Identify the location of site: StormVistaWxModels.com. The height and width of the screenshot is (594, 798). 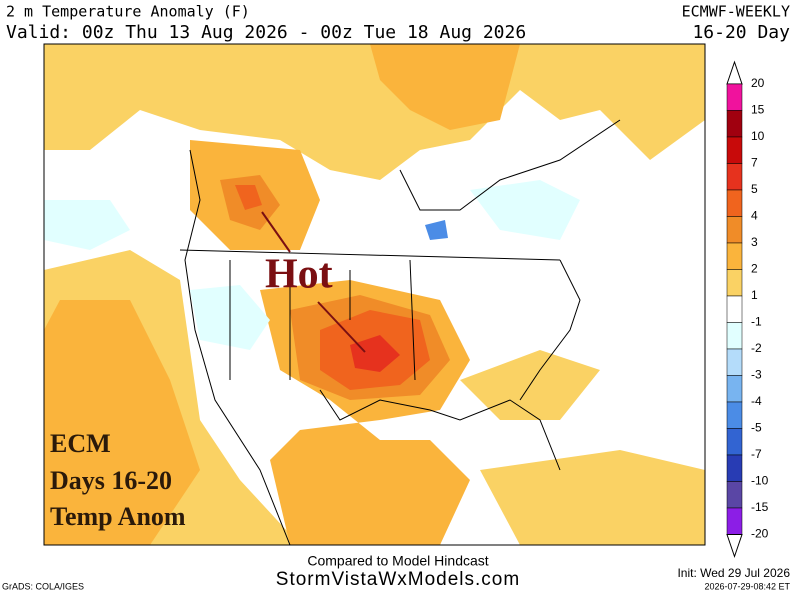
(398, 579).